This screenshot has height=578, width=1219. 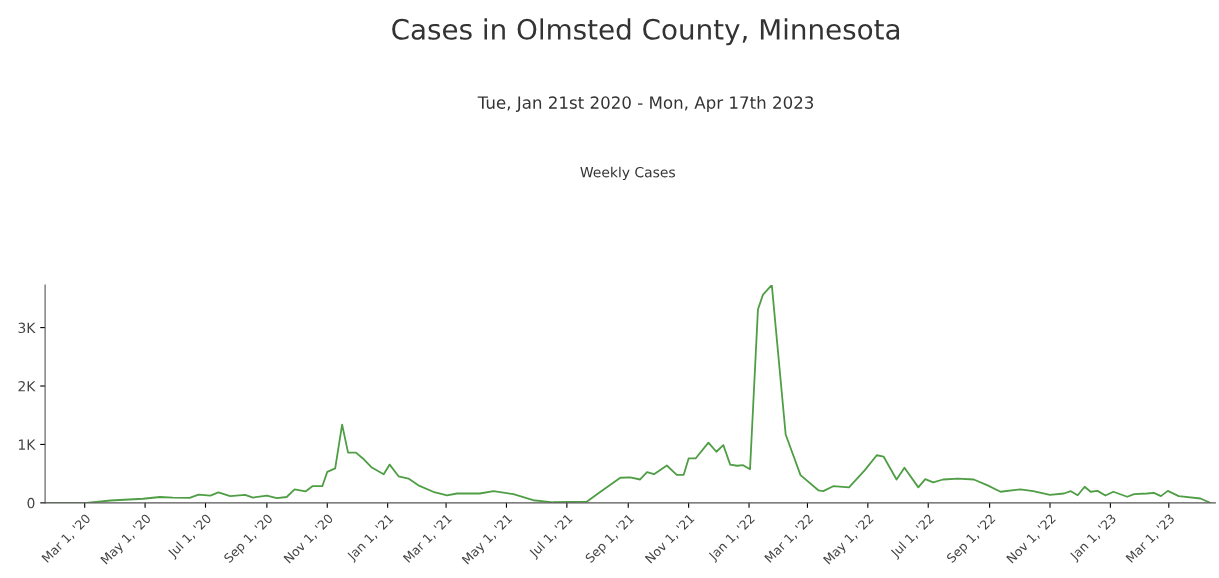 I want to click on x-tick-label: Sep 1, '22, so click(x=971, y=539).